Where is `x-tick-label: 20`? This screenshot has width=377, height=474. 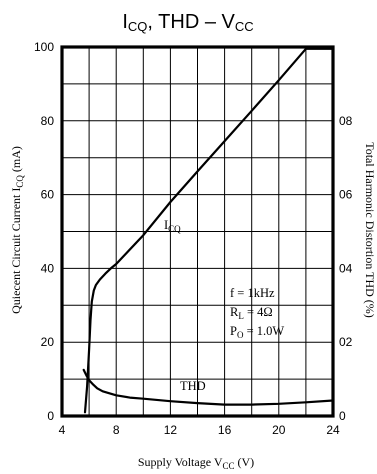
x-tick-label: 20 is located at coordinates (279, 430).